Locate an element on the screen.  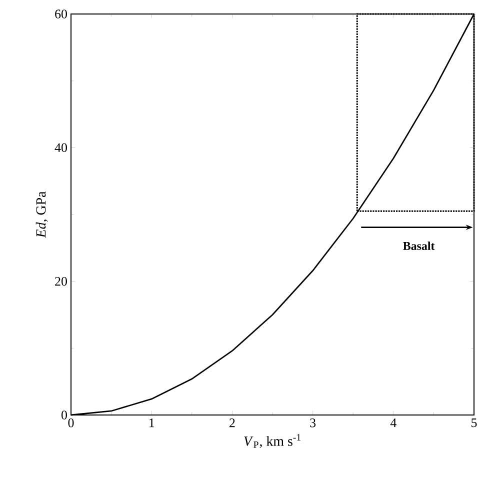
x-tick-label: 3 is located at coordinates (313, 423).